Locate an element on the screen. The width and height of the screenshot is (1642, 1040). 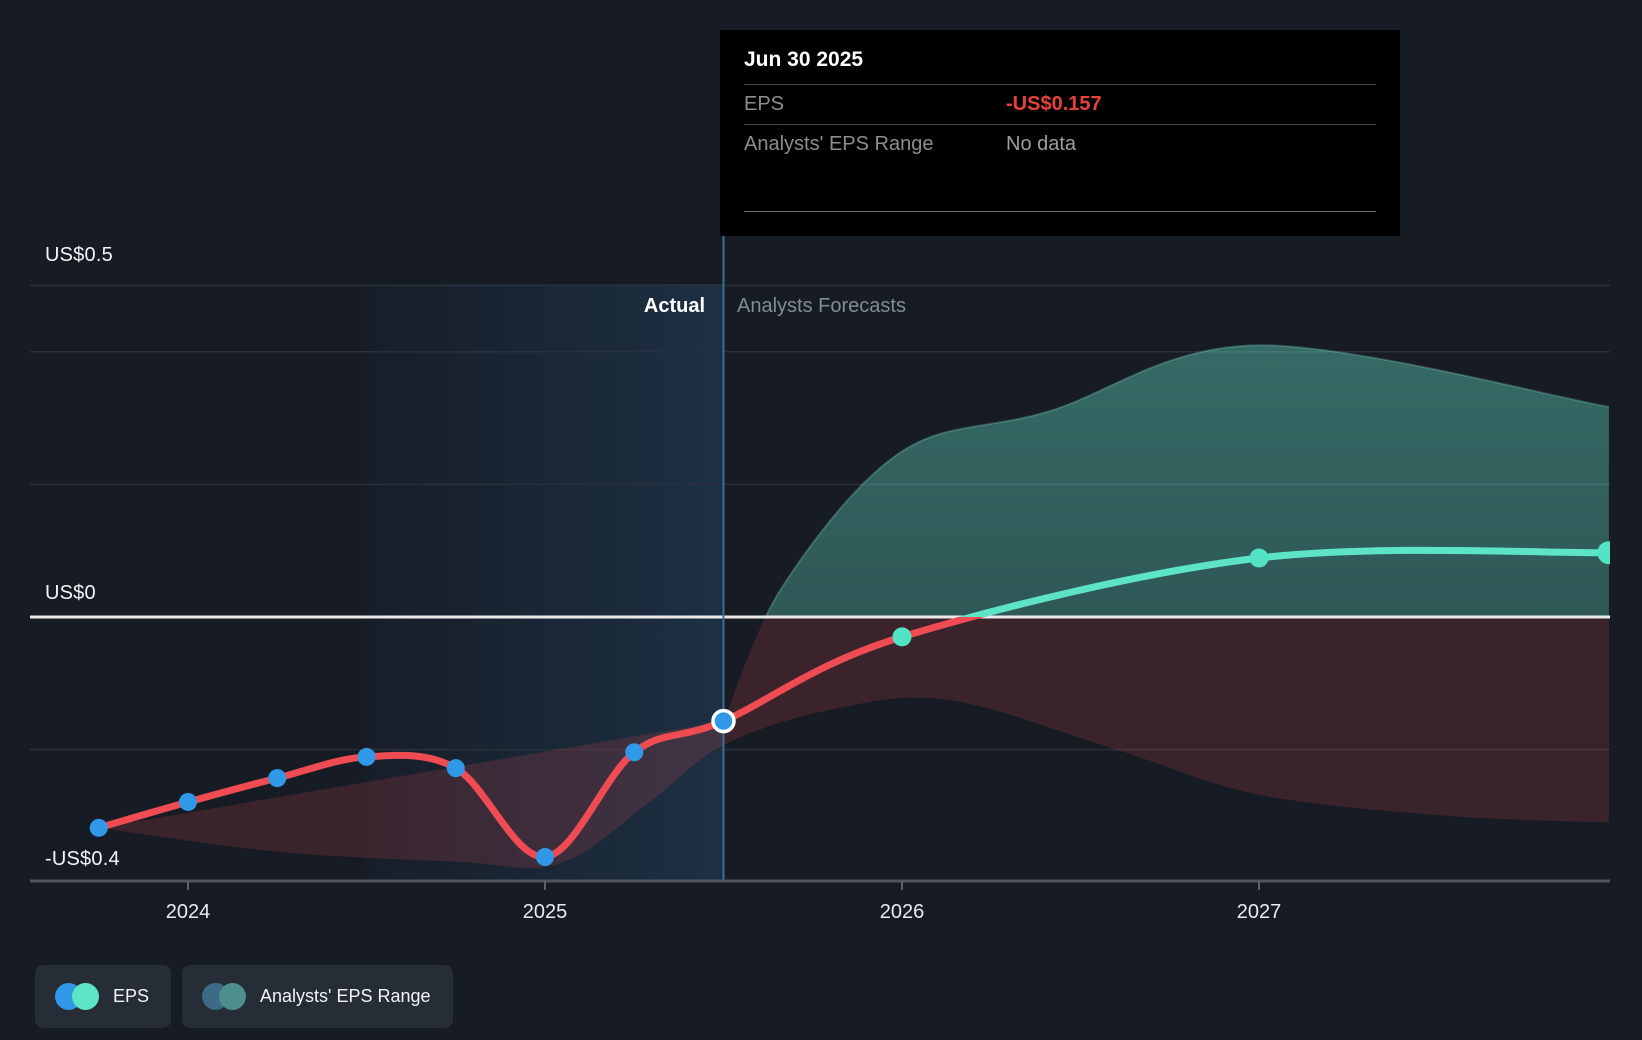
tooltip-range-value: No data is located at coordinates (1041, 144).